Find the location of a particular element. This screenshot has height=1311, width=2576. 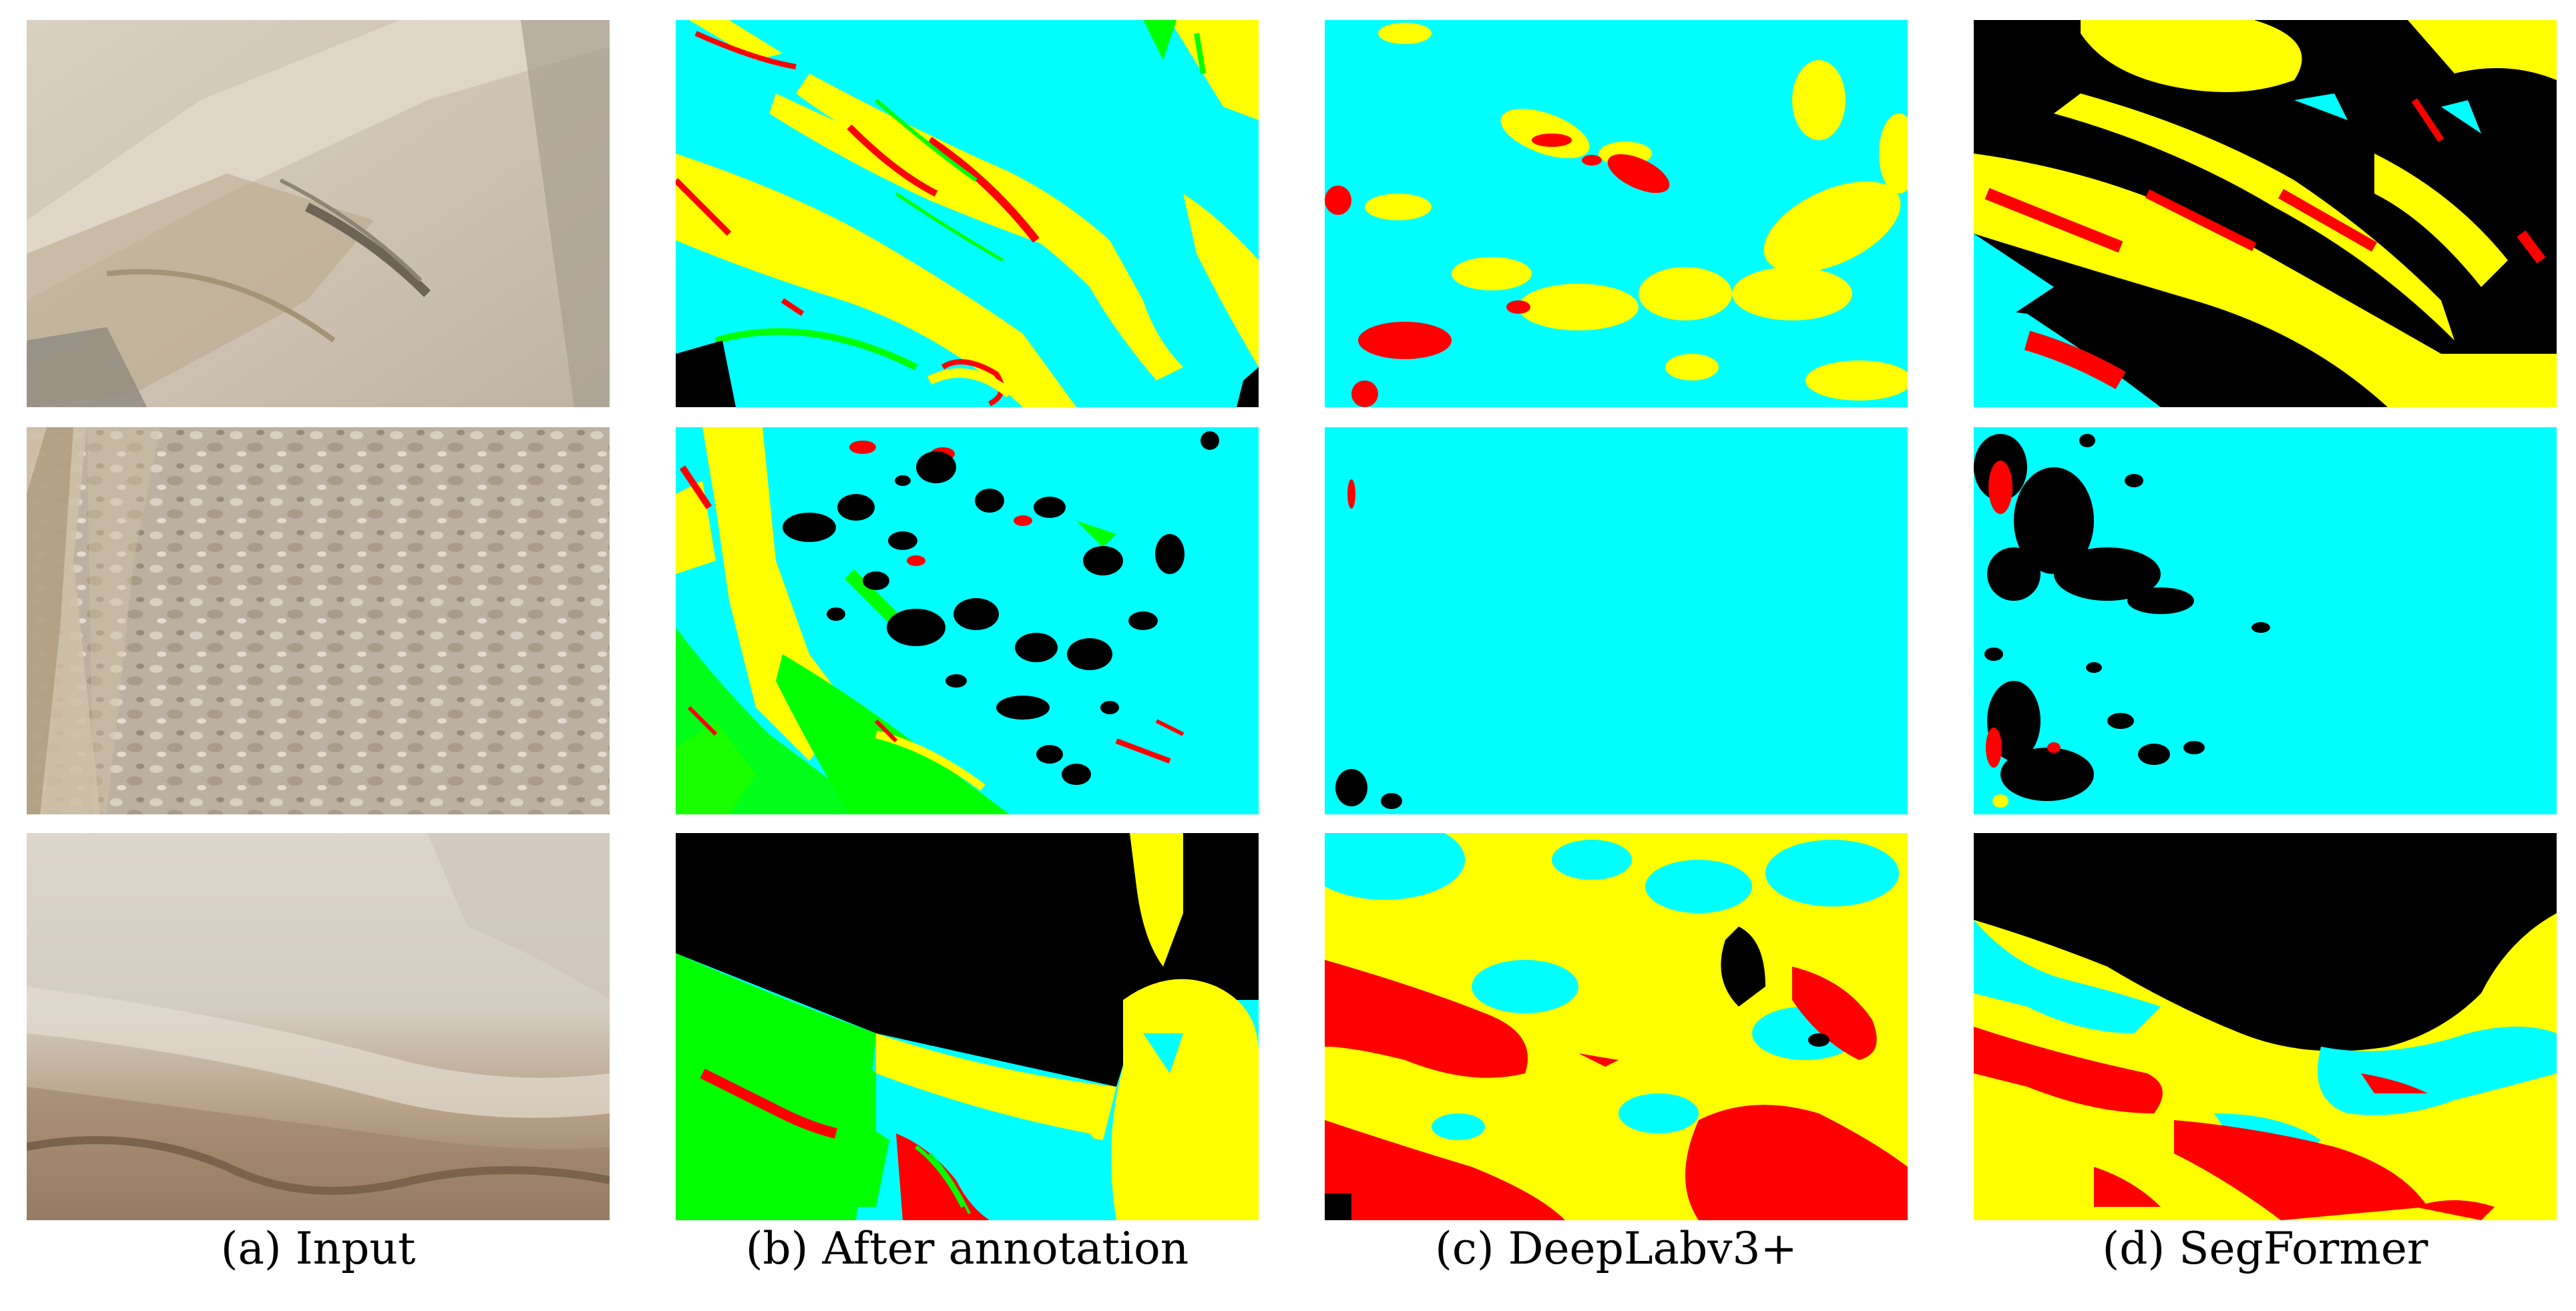

deeplab-mask-row1 is located at coordinates (1616, 213).